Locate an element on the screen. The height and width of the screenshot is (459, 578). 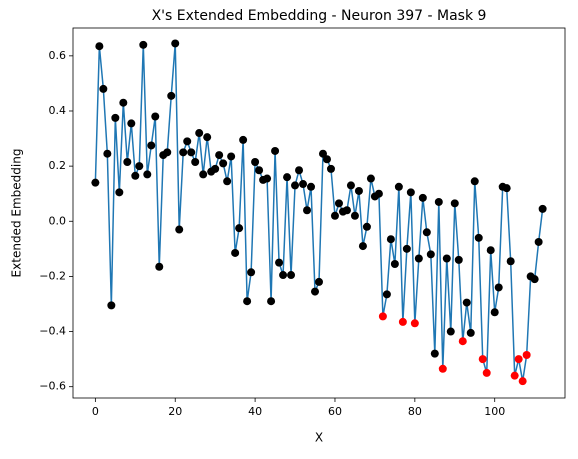
x-tick-label: 20 is located at coordinates (175, 411).